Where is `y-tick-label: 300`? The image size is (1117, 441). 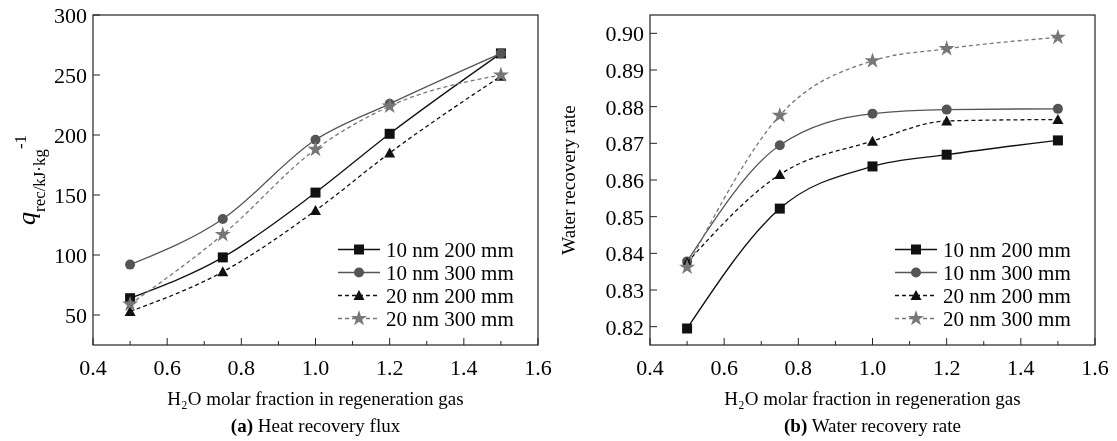
y-tick-label: 300 is located at coordinates (70, 15).